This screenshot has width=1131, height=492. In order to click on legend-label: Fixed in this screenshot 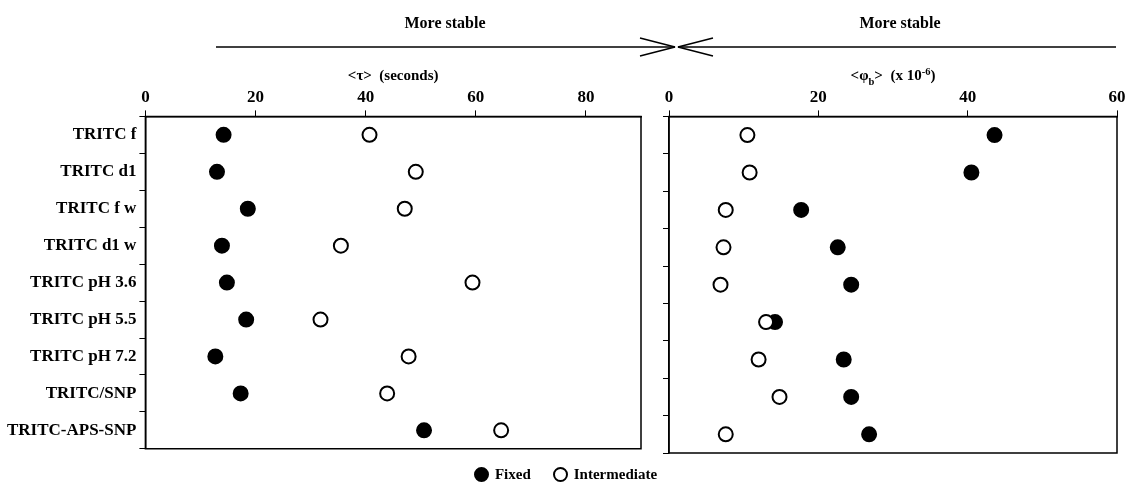, I will do `click(512, 474)`.